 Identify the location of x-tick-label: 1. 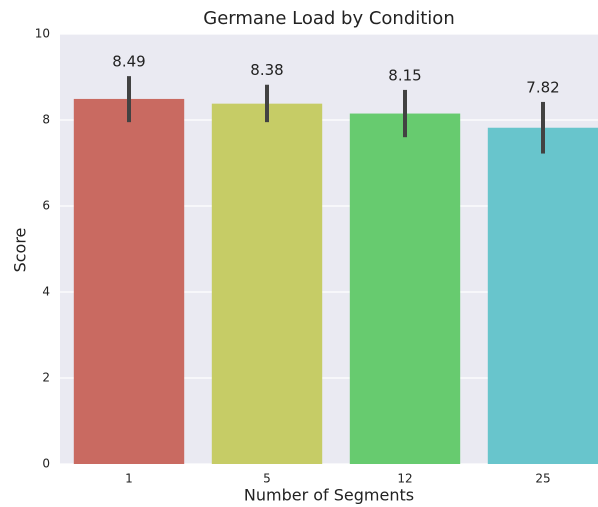
(129, 479).